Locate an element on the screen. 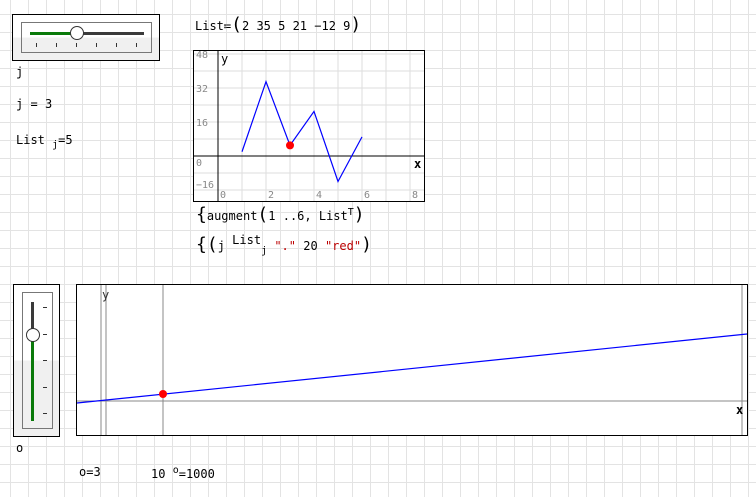 Image resolution: width=756 pixels, height=497 pixels. transpose: T is located at coordinates (350, 212).